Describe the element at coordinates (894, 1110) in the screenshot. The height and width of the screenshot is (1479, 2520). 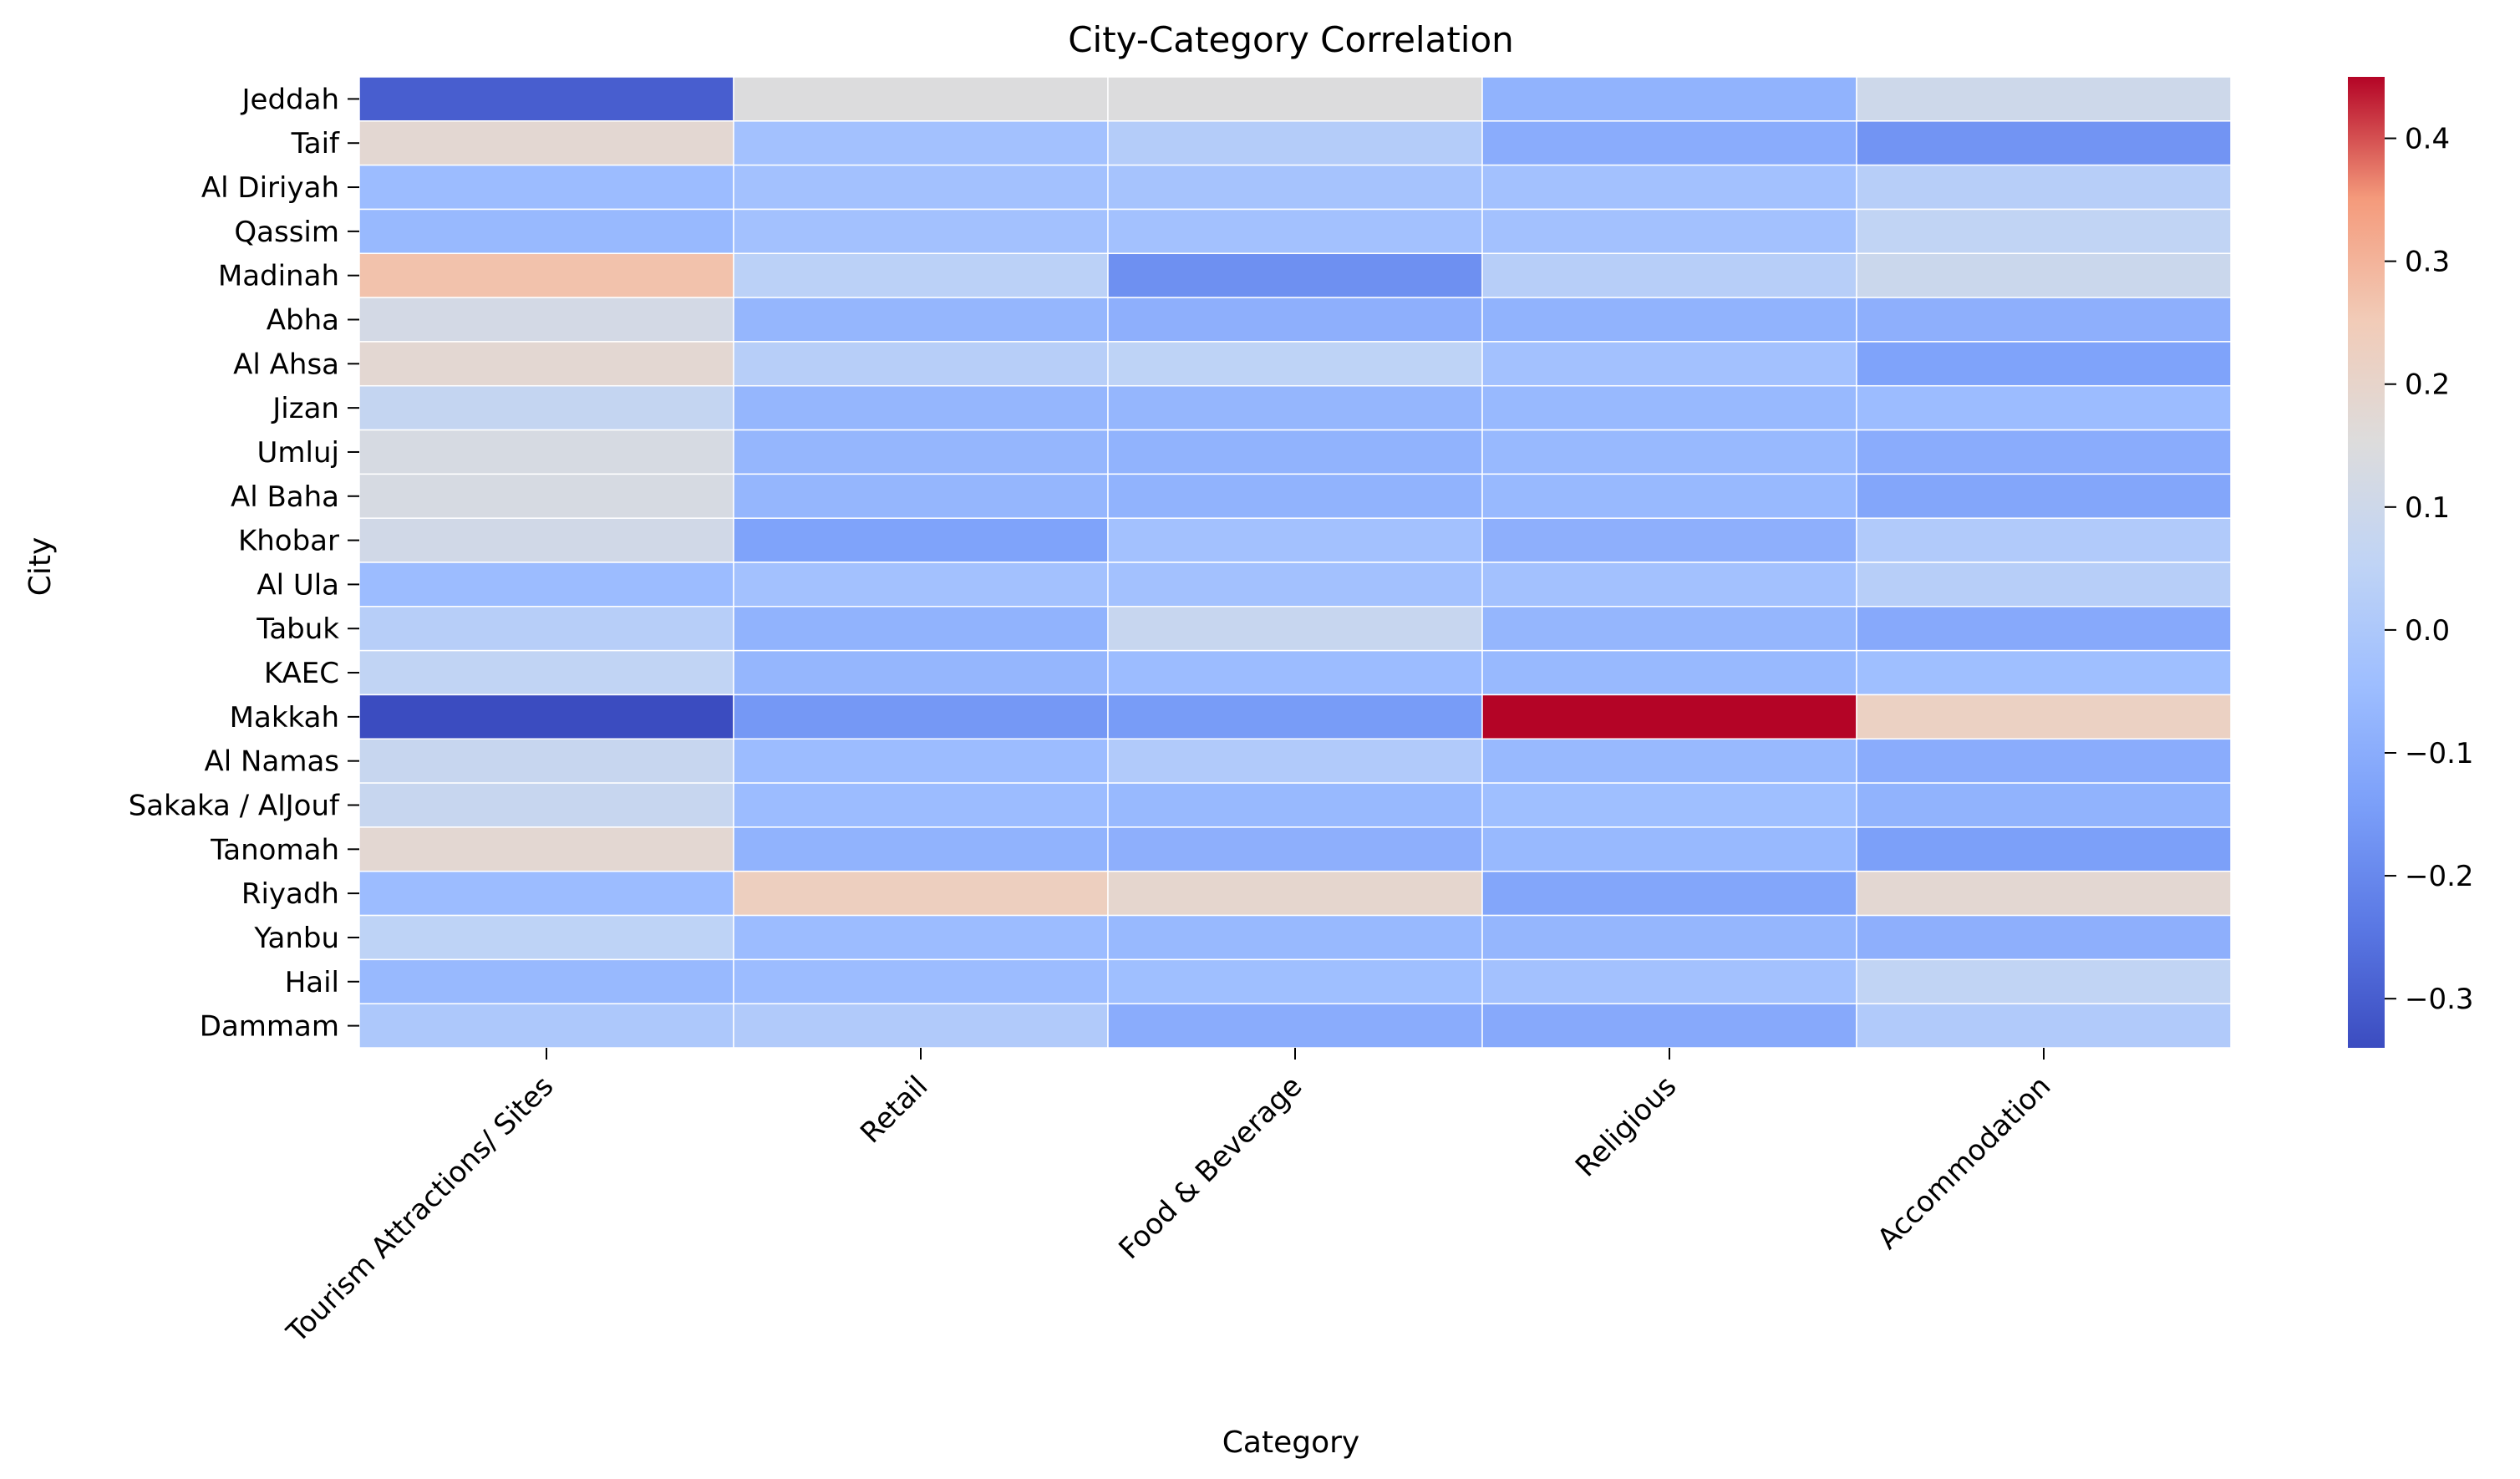
I see `x-tick-label: Retail` at that location.